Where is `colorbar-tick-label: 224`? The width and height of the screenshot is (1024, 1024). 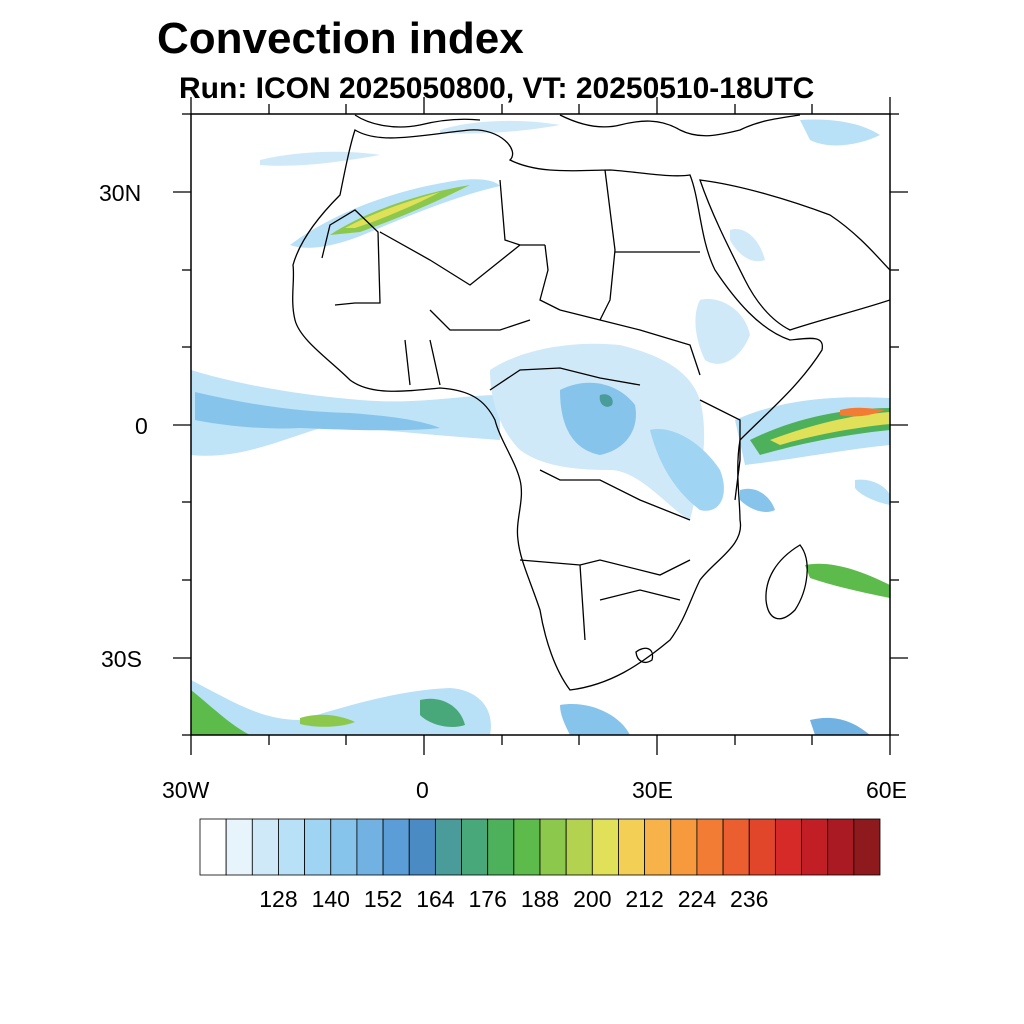
colorbar-tick-label: 224 is located at coordinates (697, 899).